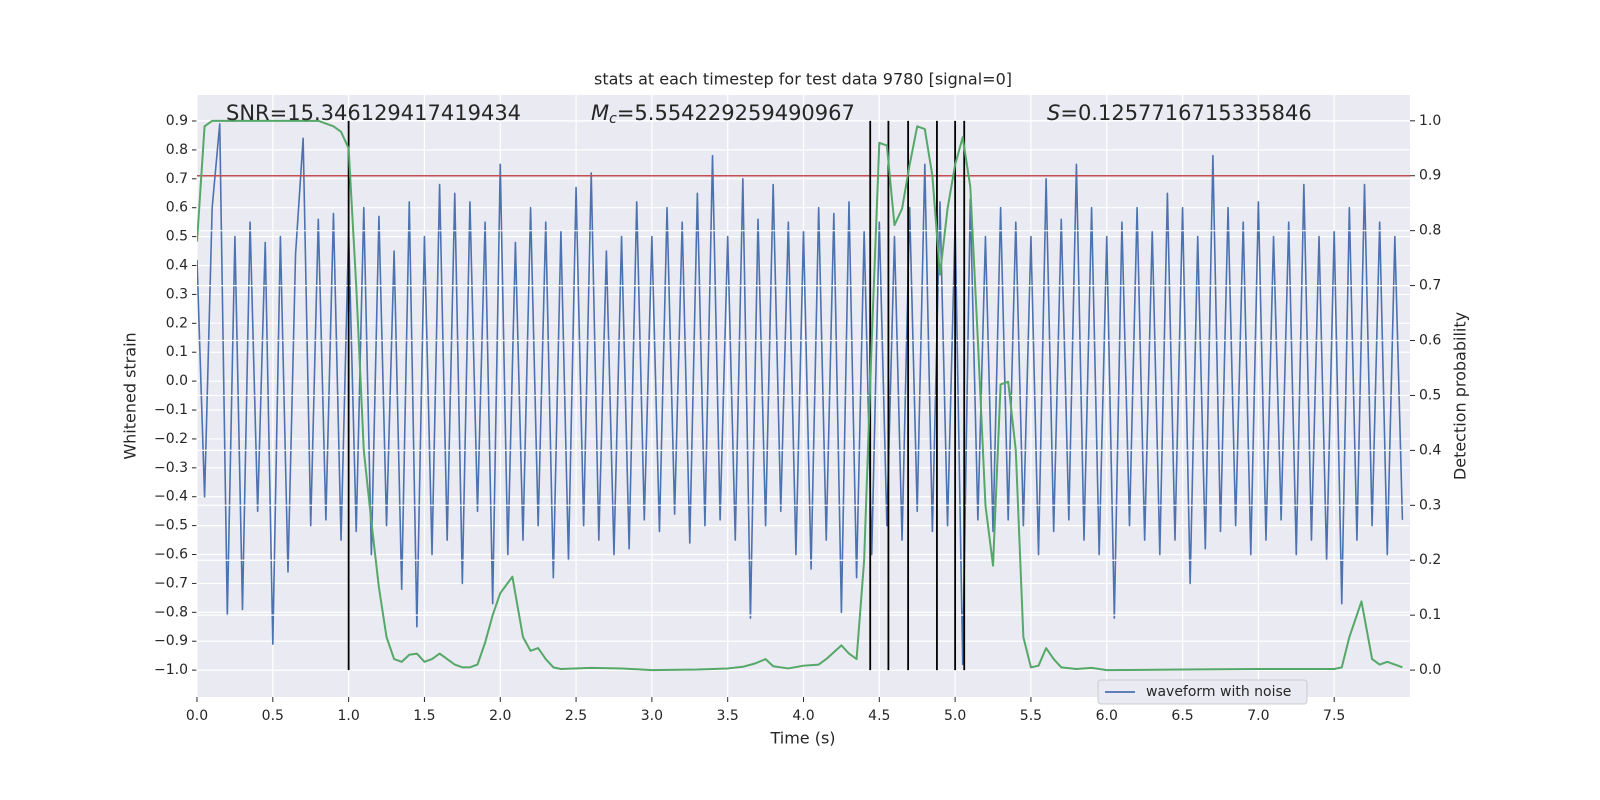  I want to click on y2-tick-label: 0.5, so click(1430, 395).